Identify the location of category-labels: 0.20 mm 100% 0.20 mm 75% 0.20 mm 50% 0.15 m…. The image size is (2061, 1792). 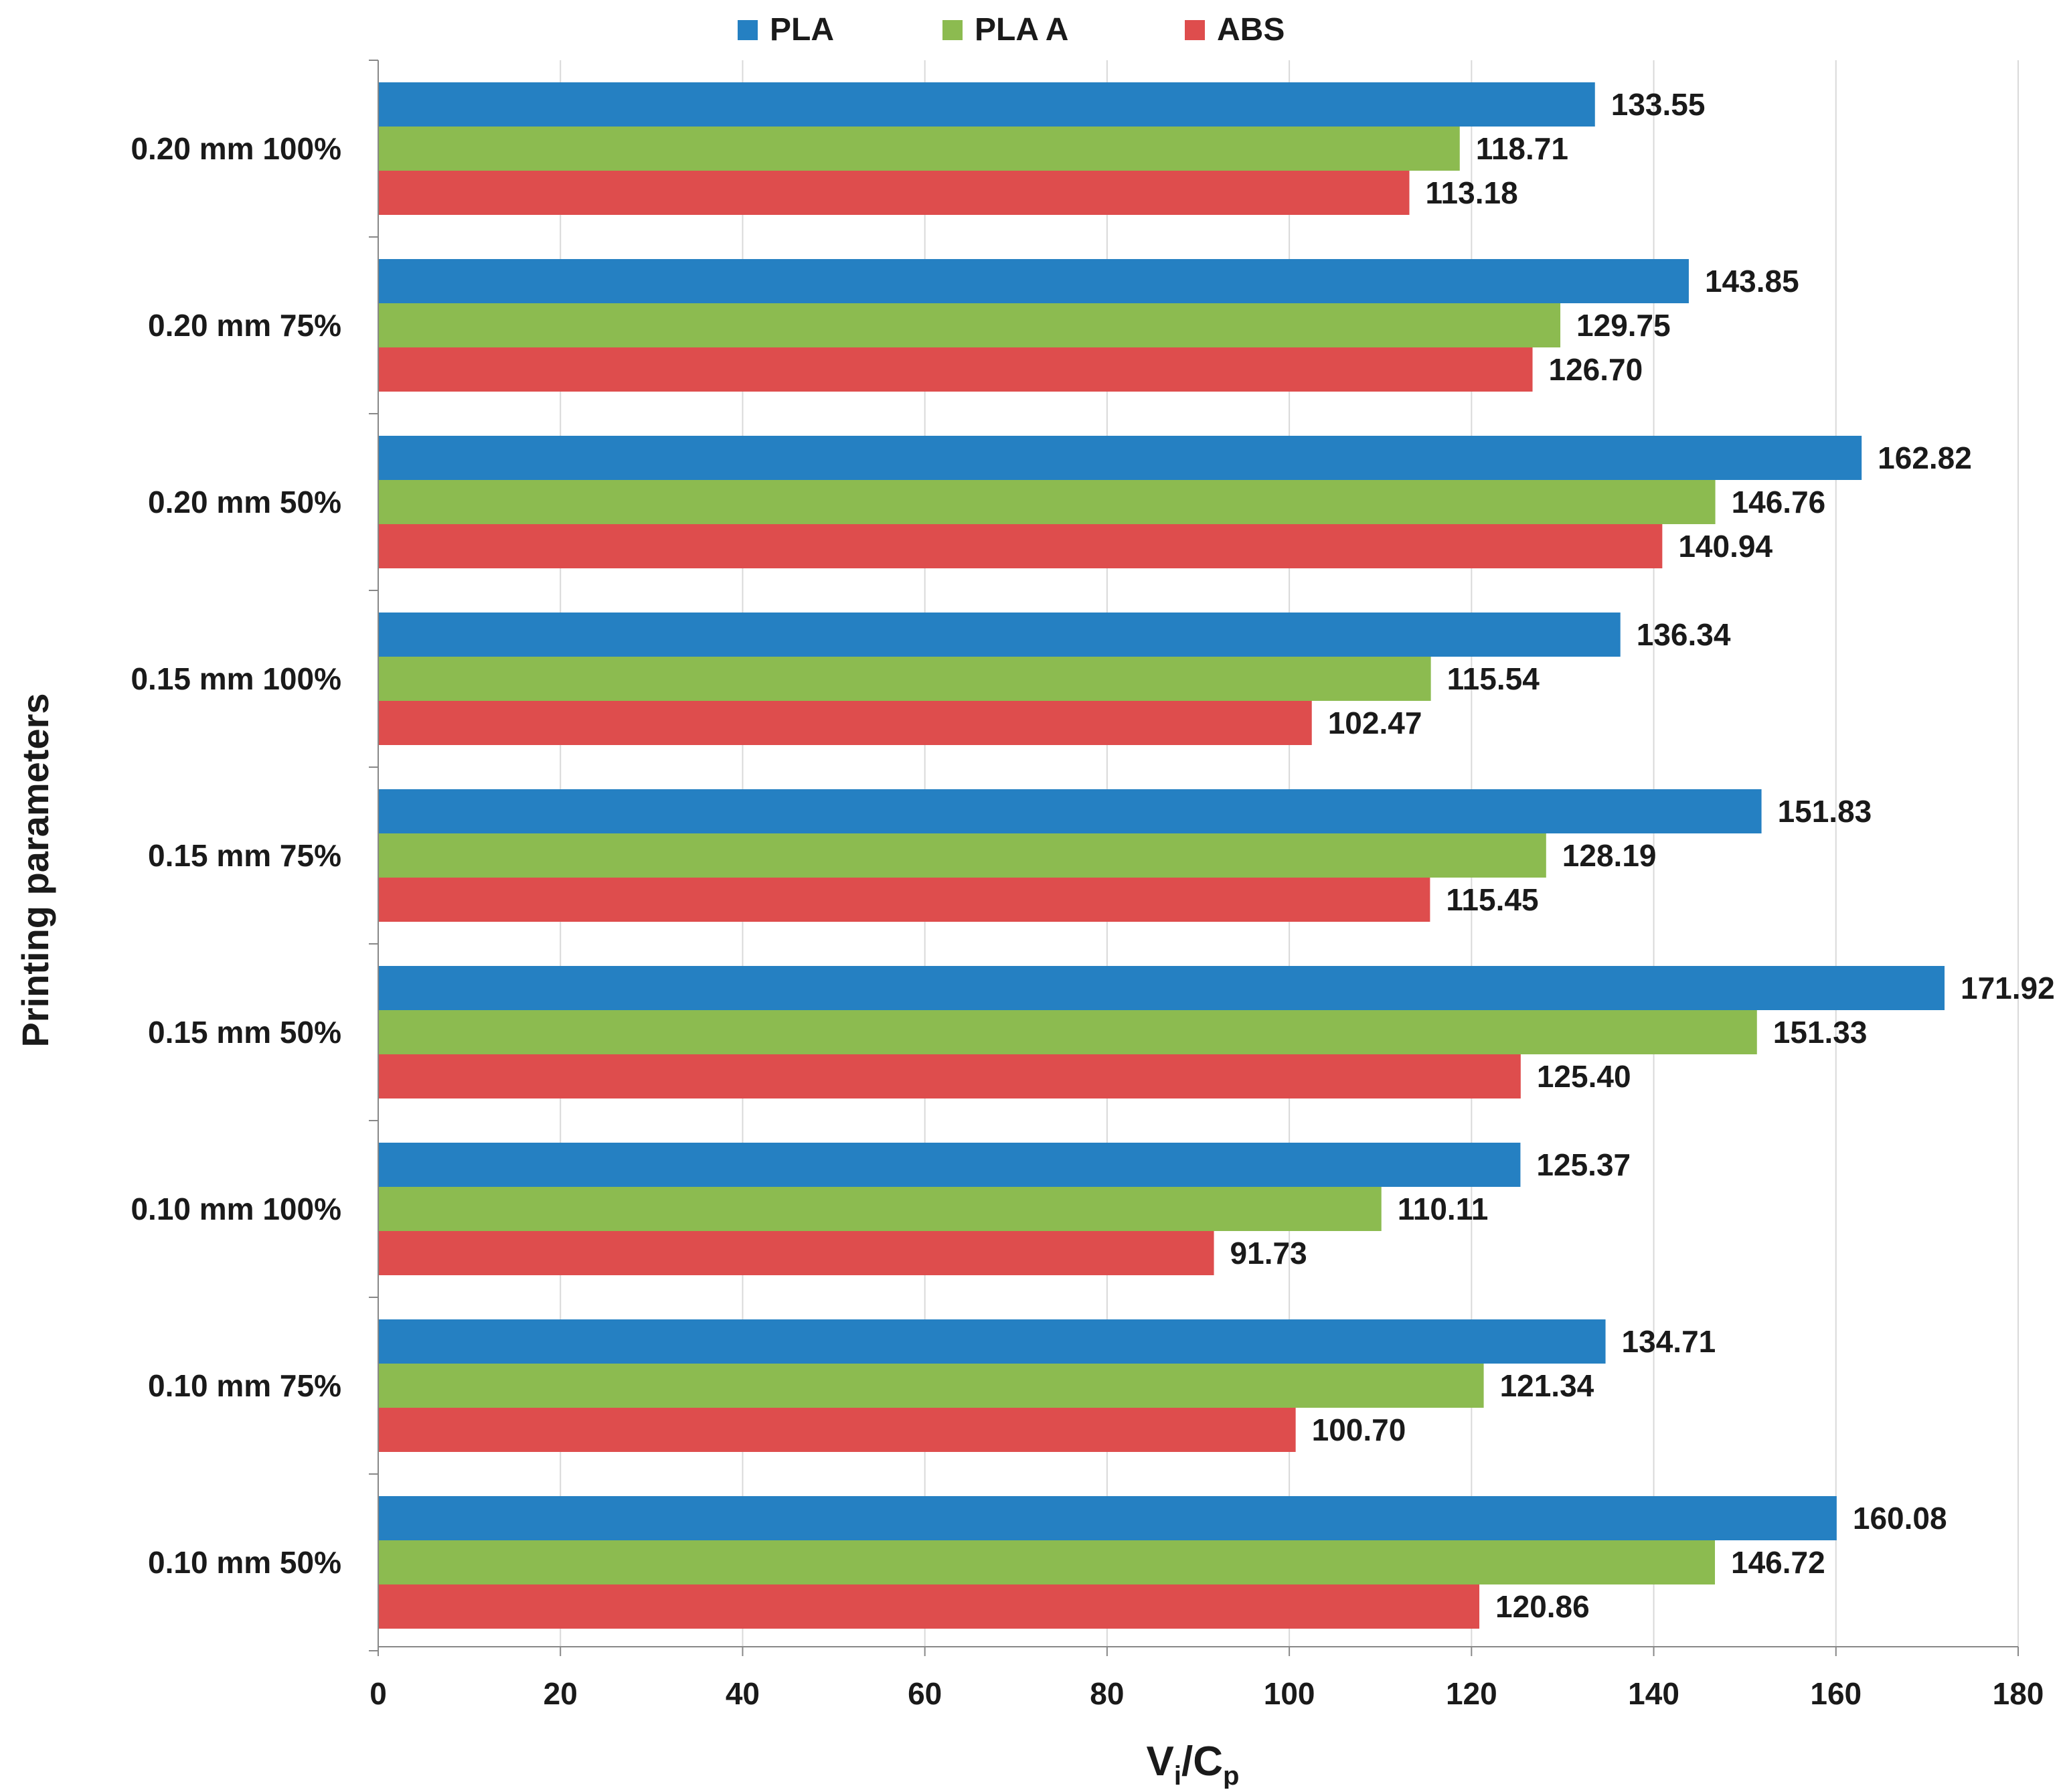
(236, 856).